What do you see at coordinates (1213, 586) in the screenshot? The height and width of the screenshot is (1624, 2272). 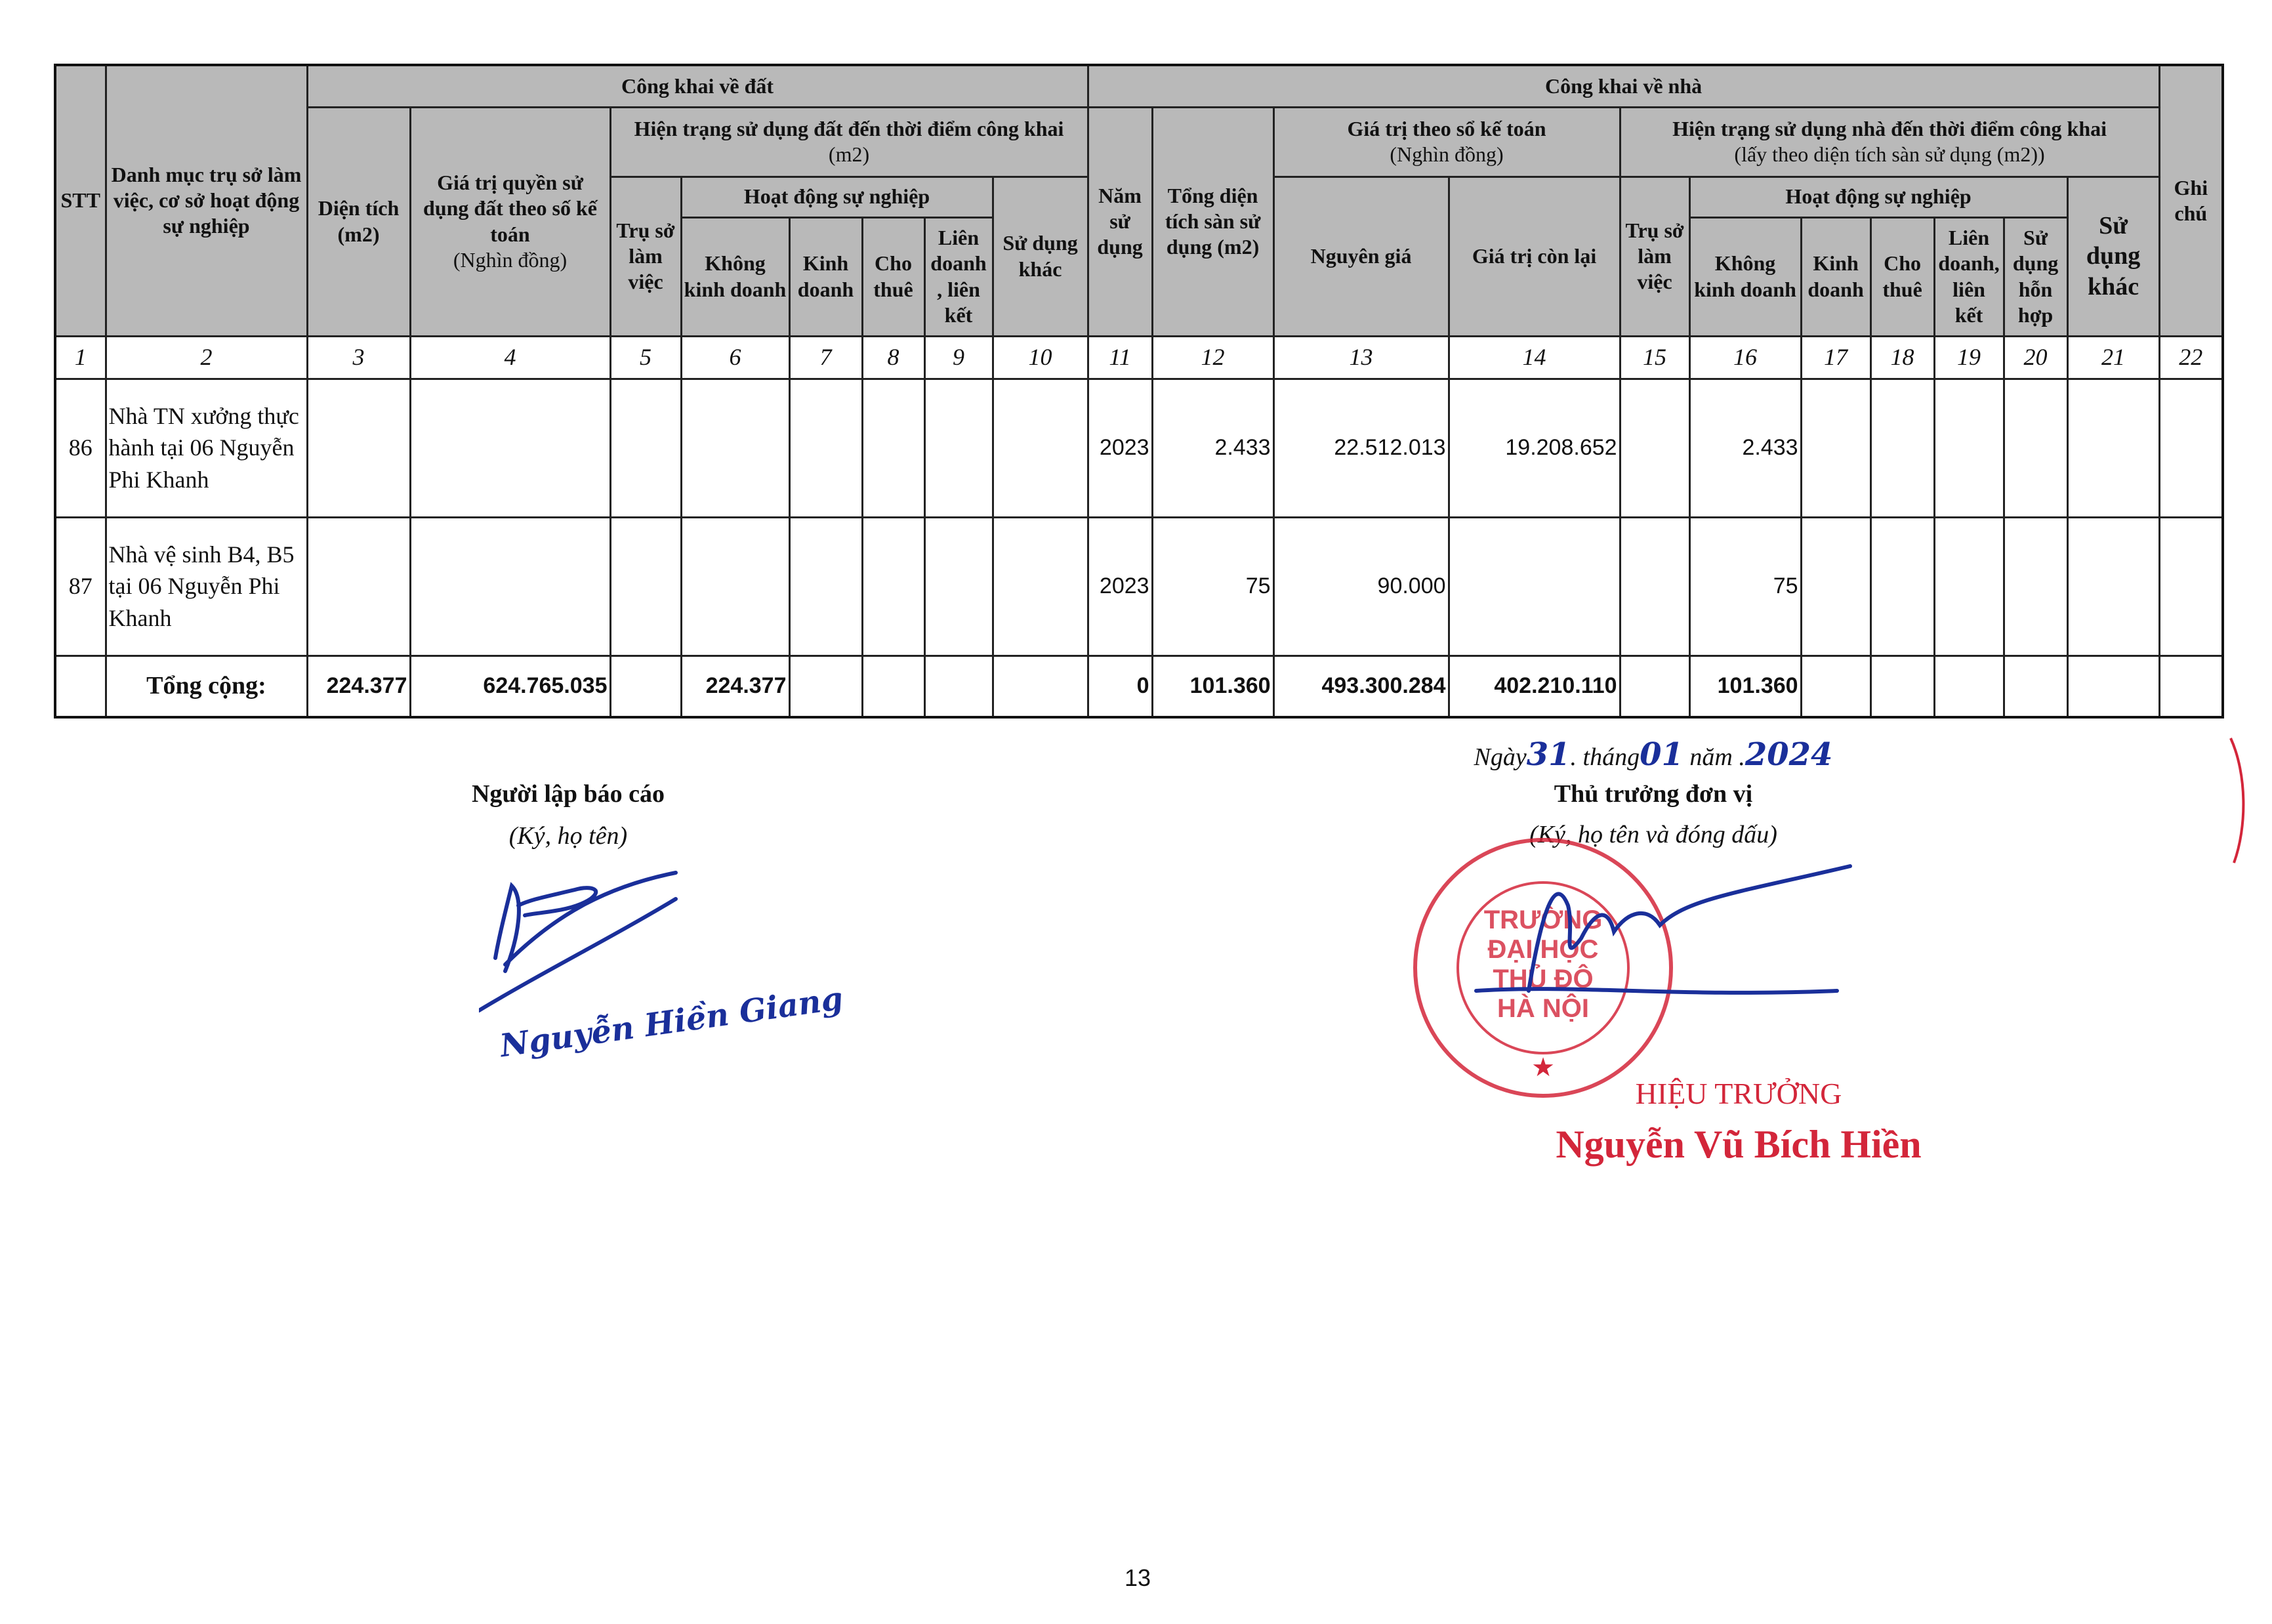 I see `table-row-cell: 75` at bounding box center [1213, 586].